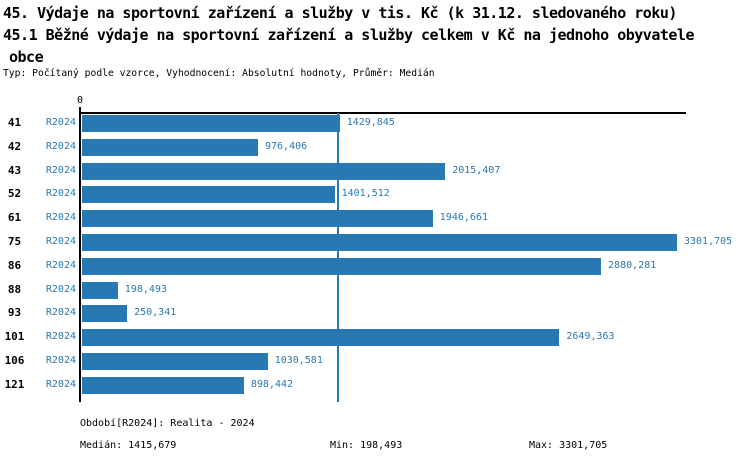 The height and width of the screenshot is (462, 750). Describe the element at coordinates (167, 423) in the screenshot. I see `period-caption: Období[R2024]: Realita - 2024` at that location.